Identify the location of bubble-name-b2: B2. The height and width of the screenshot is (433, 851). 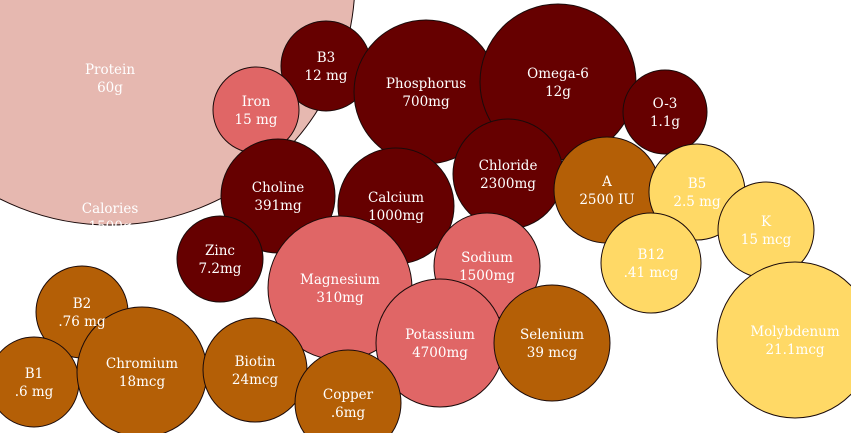
(82, 304).